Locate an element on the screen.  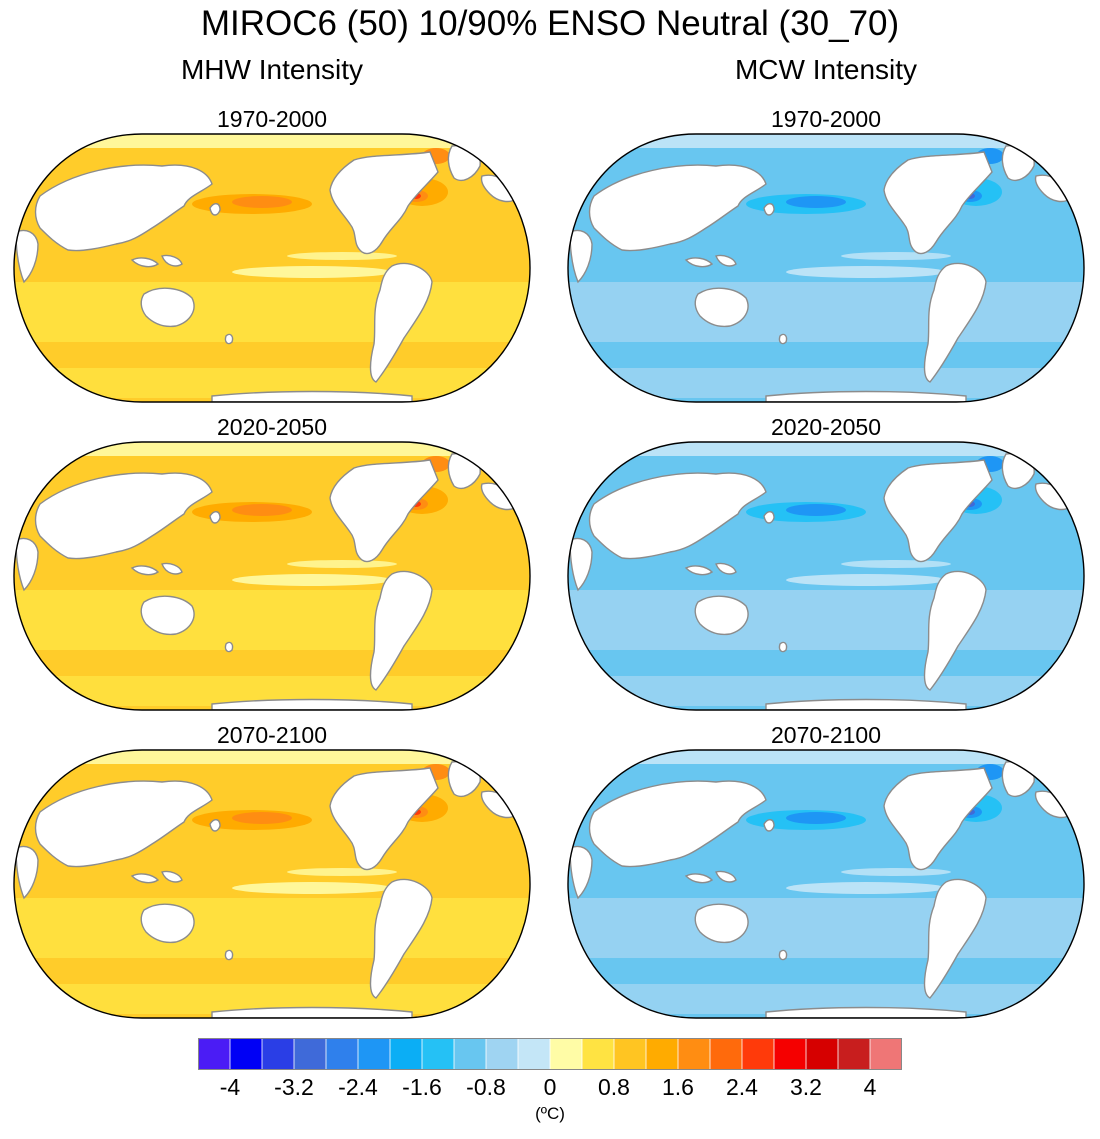
colorbar-tick-label: 3.2 is located at coordinates (806, 1087).